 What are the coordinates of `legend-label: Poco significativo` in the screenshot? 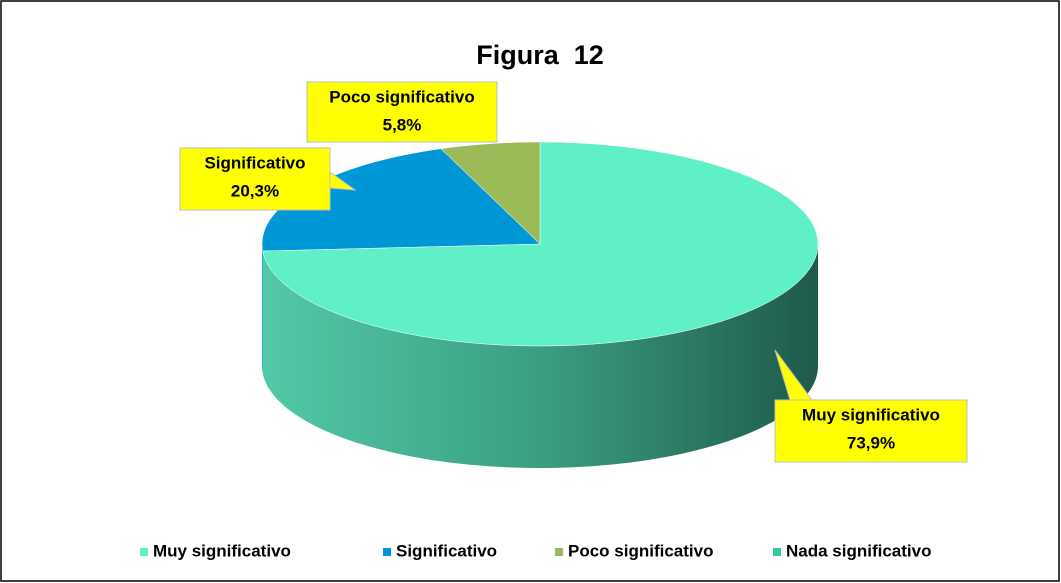 It's located at (640, 550).